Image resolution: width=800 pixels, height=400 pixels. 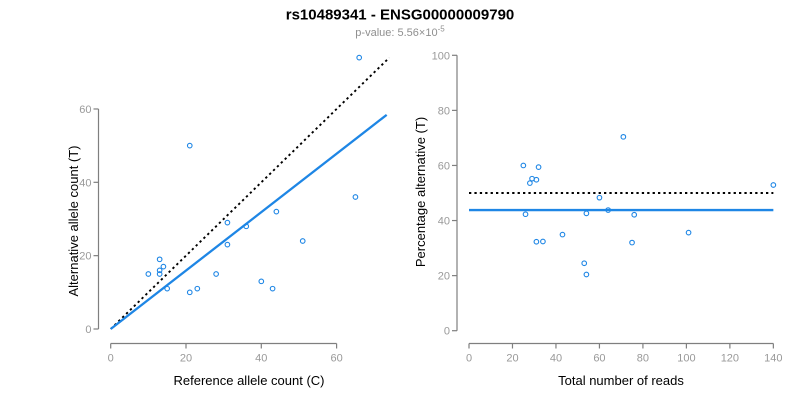 I want to click on x-tick-label: 120, so click(x=730, y=359).